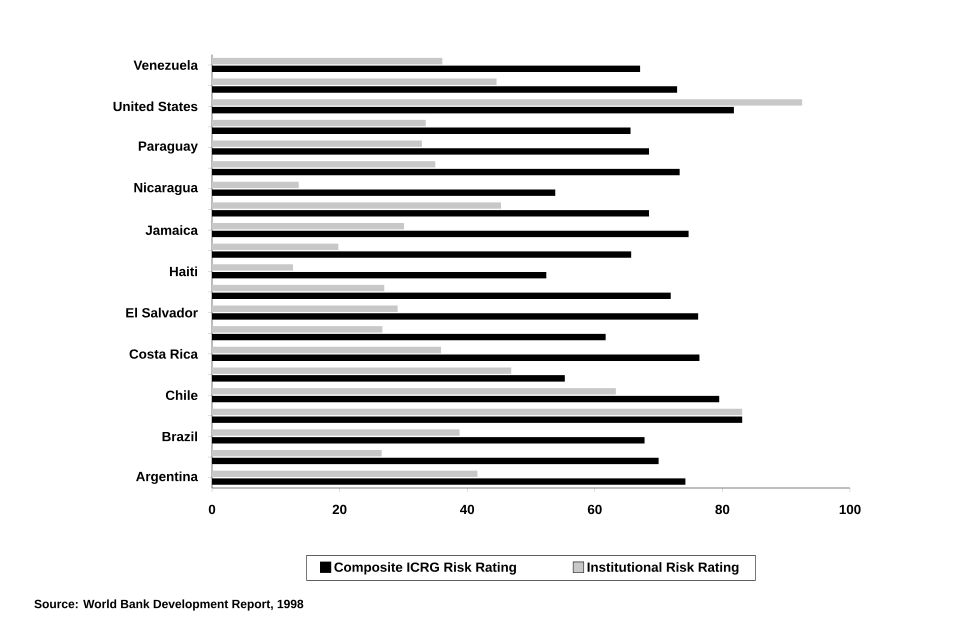 The width and height of the screenshot is (964, 629). Describe the element at coordinates (164, 353) in the screenshot. I see `y-tick-label: Costa Rica` at that location.